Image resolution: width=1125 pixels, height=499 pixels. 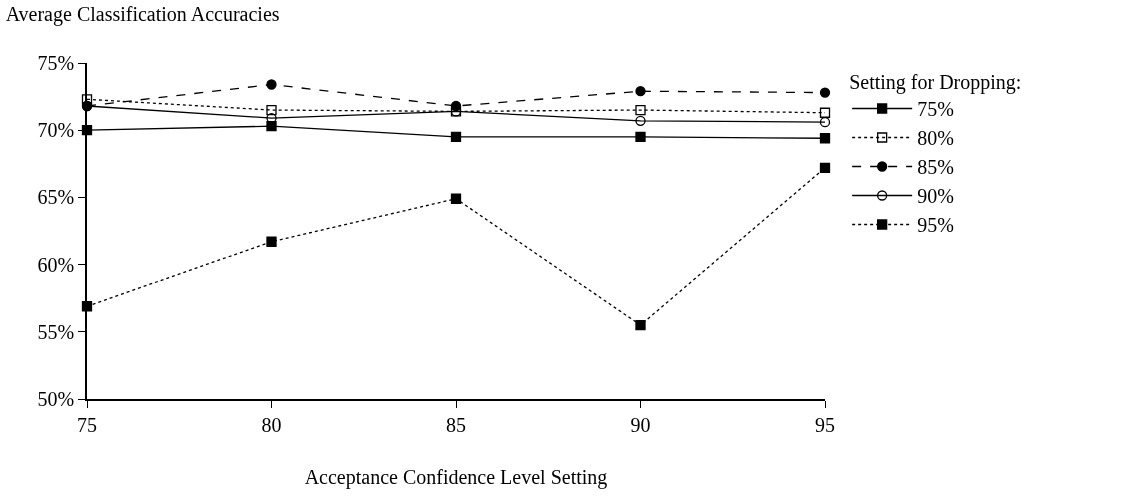 I want to click on x-tick-label: 95, so click(x=825, y=424).